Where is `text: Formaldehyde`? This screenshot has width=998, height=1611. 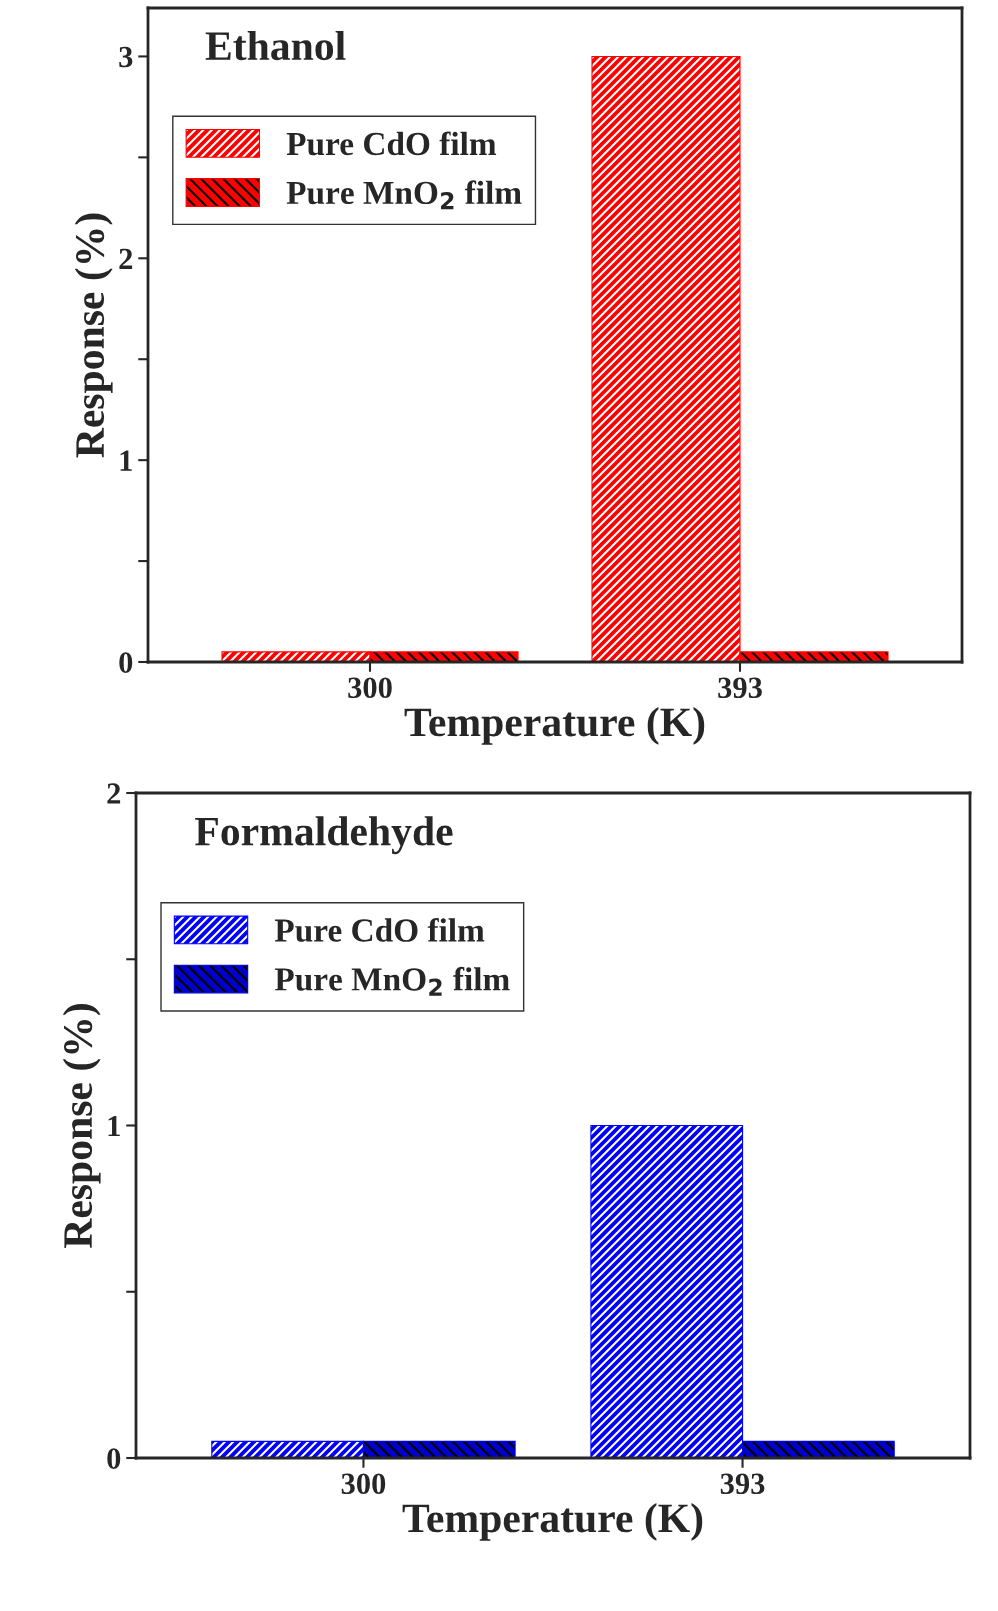 text: Formaldehyde is located at coordinates (324, 835).